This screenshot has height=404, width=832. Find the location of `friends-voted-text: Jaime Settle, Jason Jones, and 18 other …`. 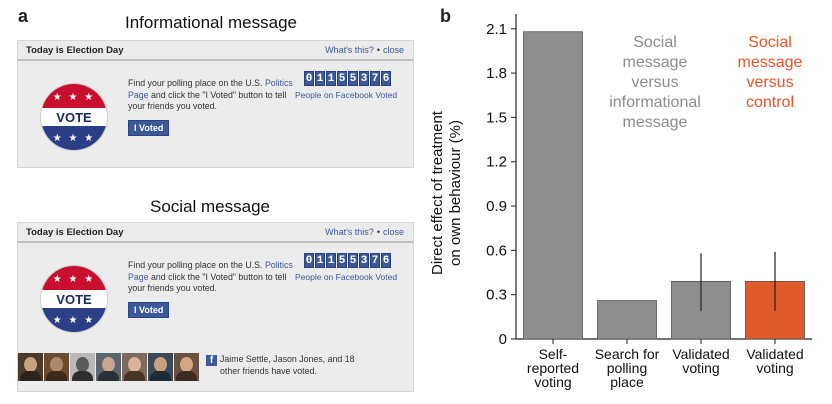

friends-voted-text: Jaime Settle, Jason Jones, and 18 other … is located at coordinates (287, 365).